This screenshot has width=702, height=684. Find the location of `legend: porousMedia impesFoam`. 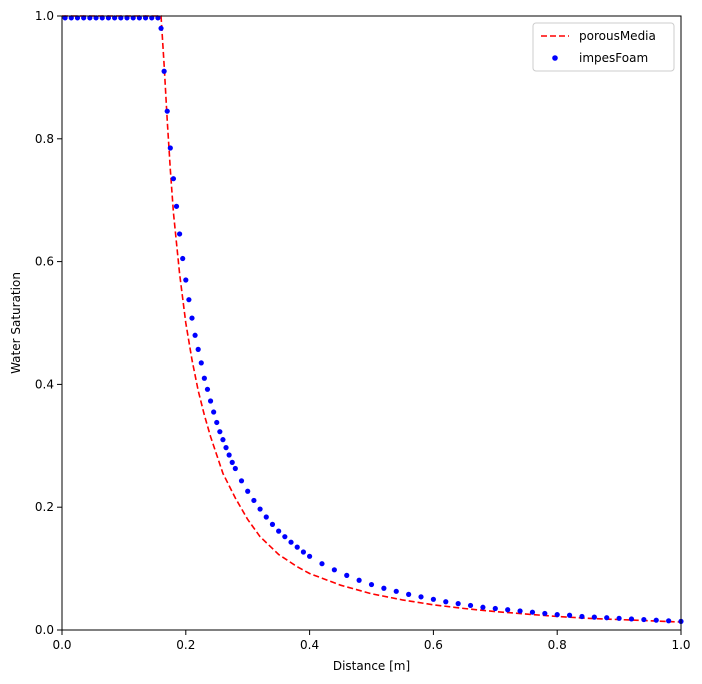

legend: porousMedia impesFoam is located at coordinates (603, 47).